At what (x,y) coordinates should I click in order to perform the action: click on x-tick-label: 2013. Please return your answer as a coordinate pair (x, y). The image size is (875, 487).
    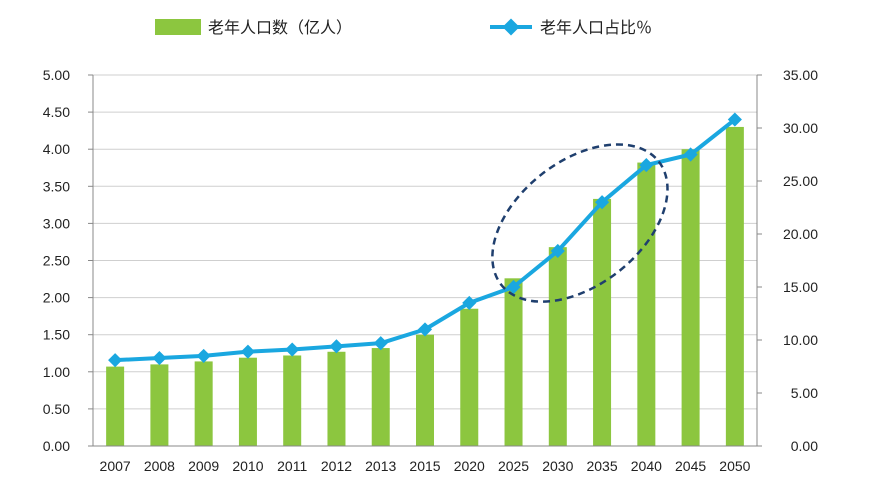
    Looking at the image, I should click on (380, 466).